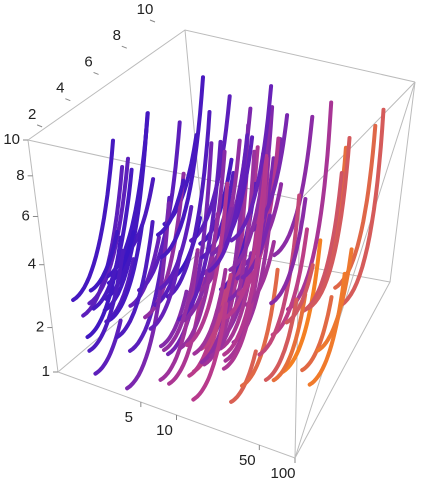 The image size is (425, 482). I want to click on y-tick-label: 6, so click(88, 61).